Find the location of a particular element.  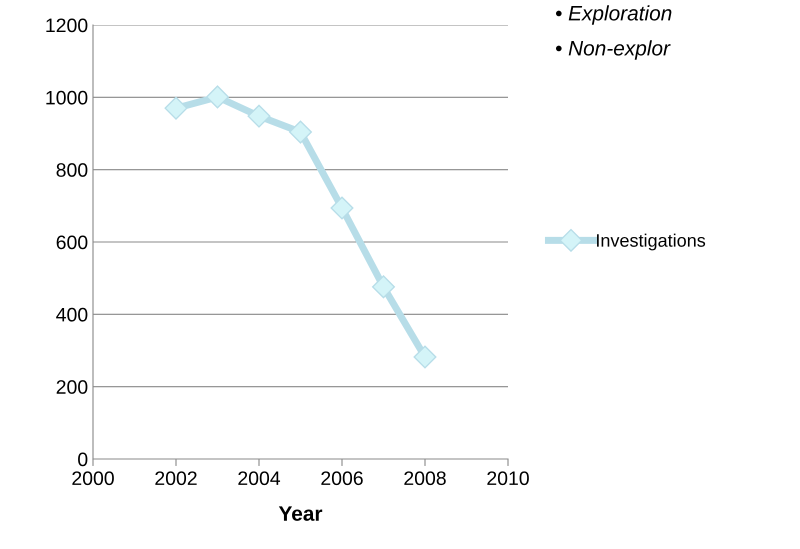

y-tick-label: 600 is located at coordinates (72, 242).